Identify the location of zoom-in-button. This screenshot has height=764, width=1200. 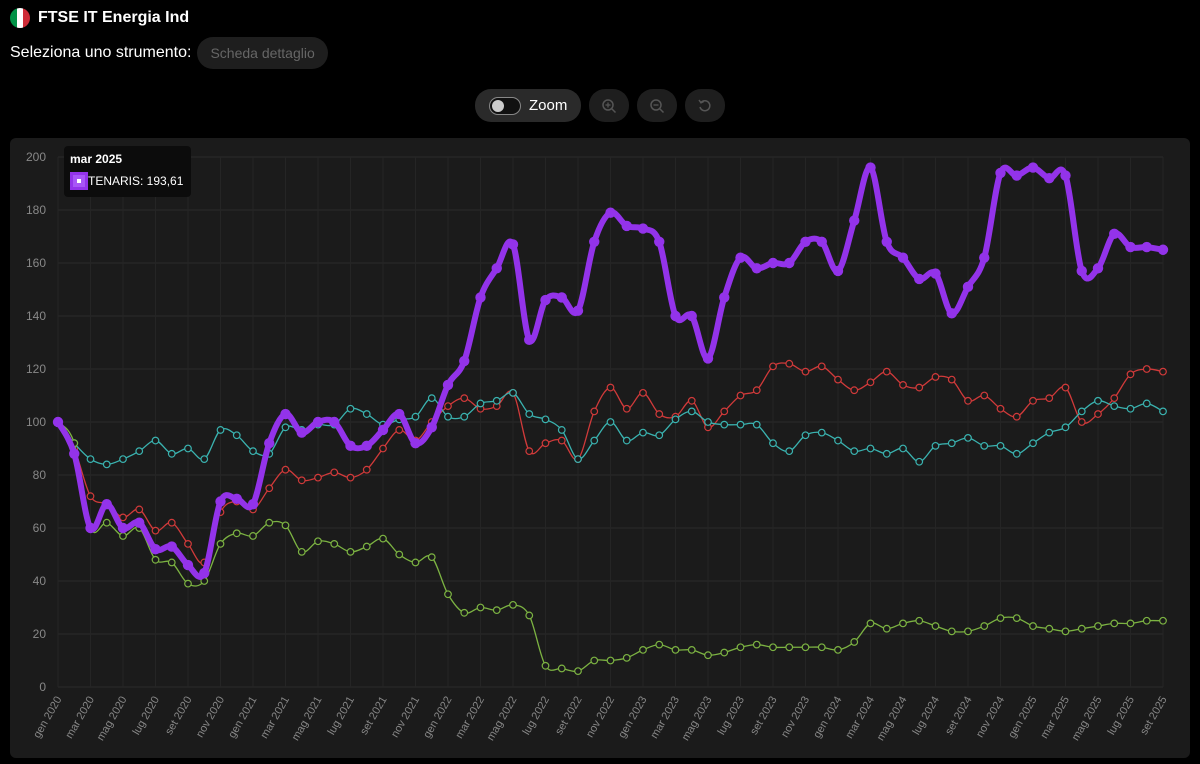
(609, 105).